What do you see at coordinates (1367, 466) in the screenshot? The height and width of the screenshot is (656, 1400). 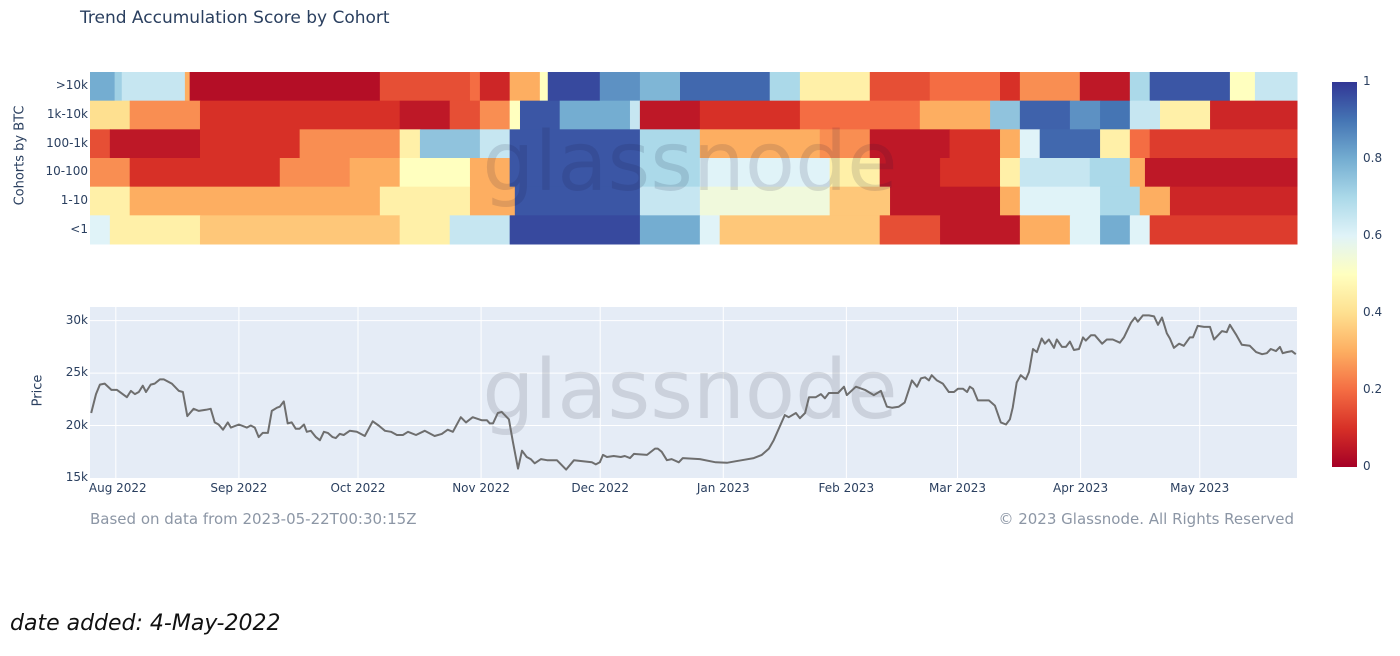 I see `colorbar-tick-label: 0` at bounding box center [1367, 466].